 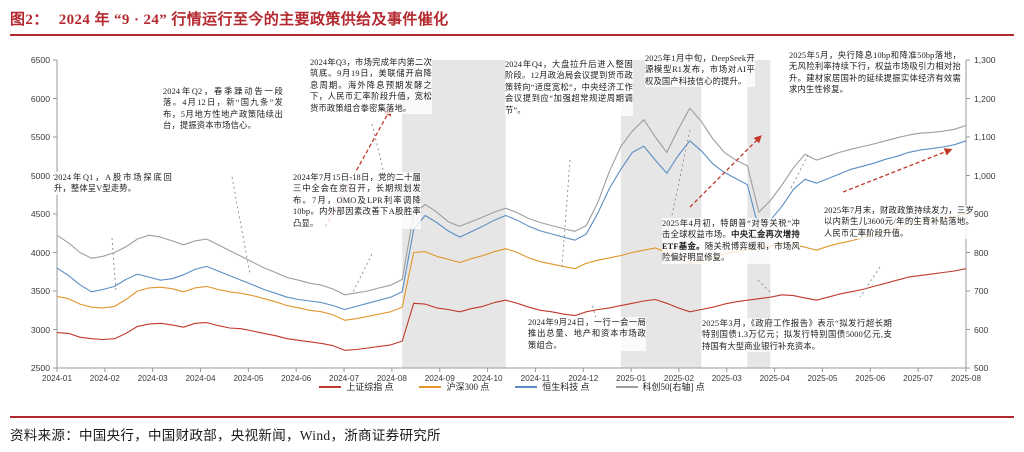 What do you see at coordinates (981, 368) in the screenshot?
I see `y-axis-right-tick: 500` at bounding box center [981, 368].